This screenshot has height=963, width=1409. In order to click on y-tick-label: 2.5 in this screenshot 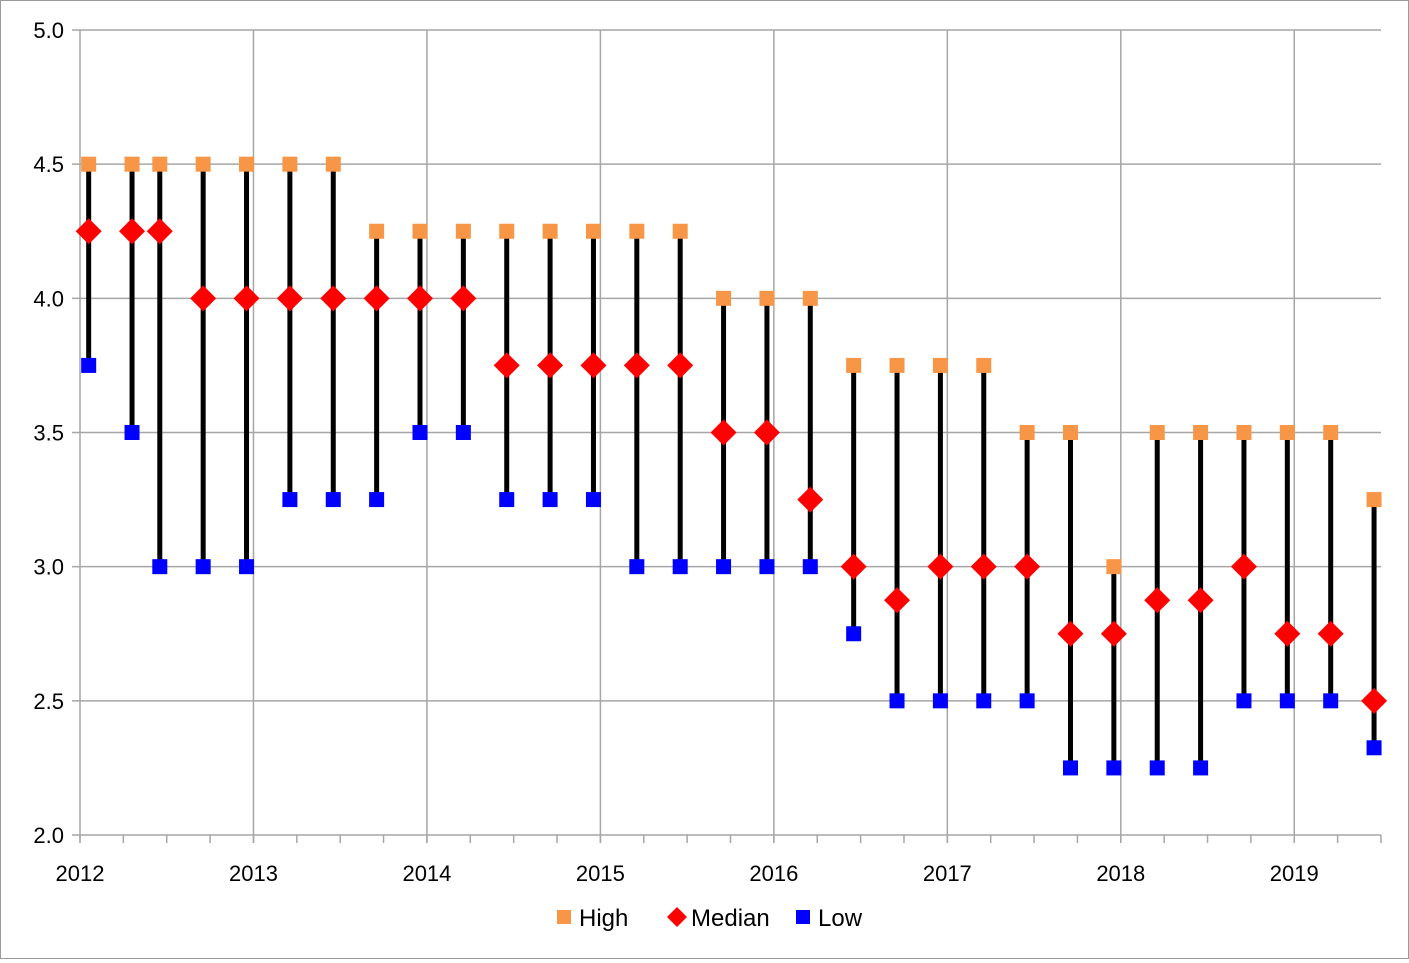, I will do `click(48, 701)`.